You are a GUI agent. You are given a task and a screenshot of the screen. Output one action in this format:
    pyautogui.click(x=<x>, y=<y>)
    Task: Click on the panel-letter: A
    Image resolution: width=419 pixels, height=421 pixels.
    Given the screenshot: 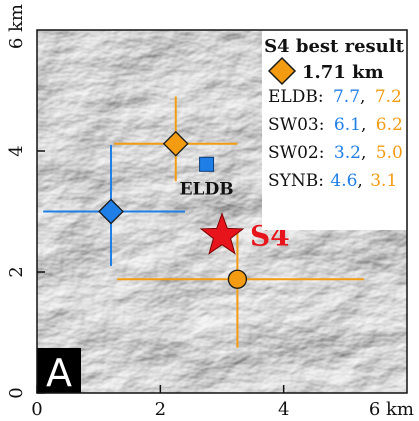 What is the action you would take?
    pyautogui.click(x=59, y=373)
    